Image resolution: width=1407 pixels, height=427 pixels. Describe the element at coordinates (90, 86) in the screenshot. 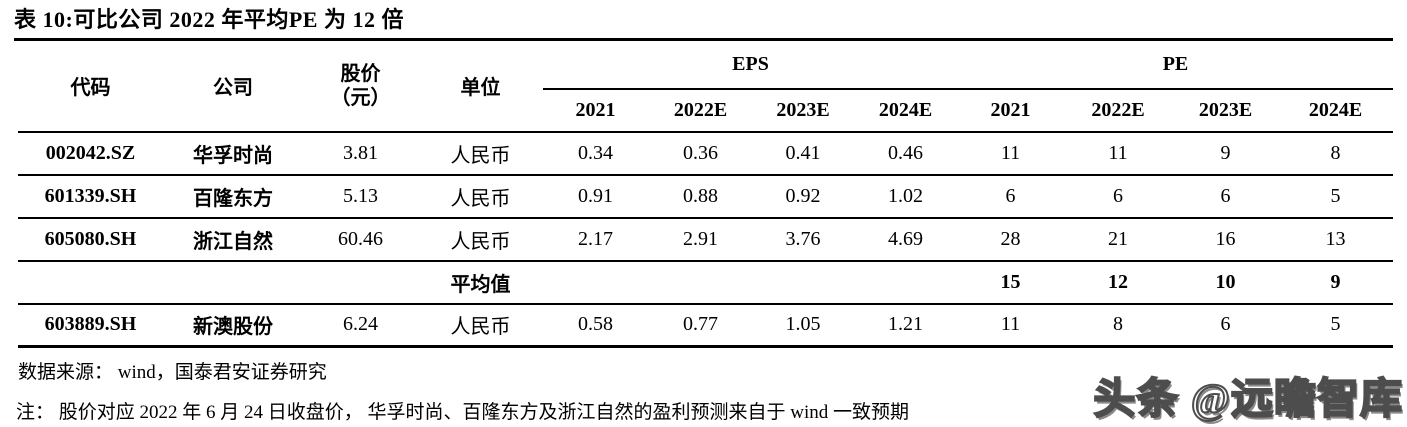

I see `header-code: 代码` at that location.